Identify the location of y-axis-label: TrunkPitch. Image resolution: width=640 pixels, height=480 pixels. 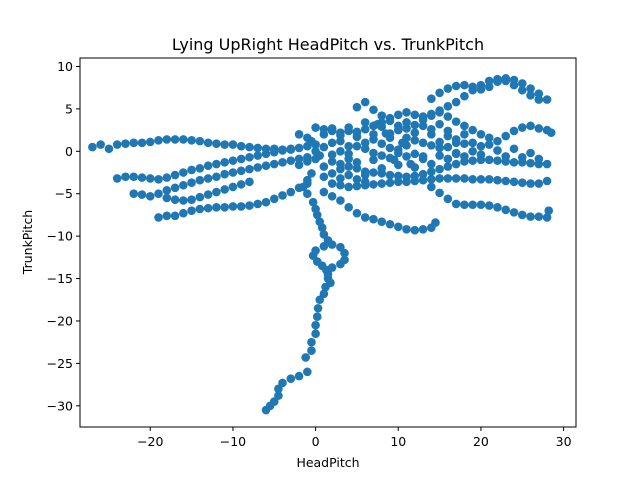
(27, 242).